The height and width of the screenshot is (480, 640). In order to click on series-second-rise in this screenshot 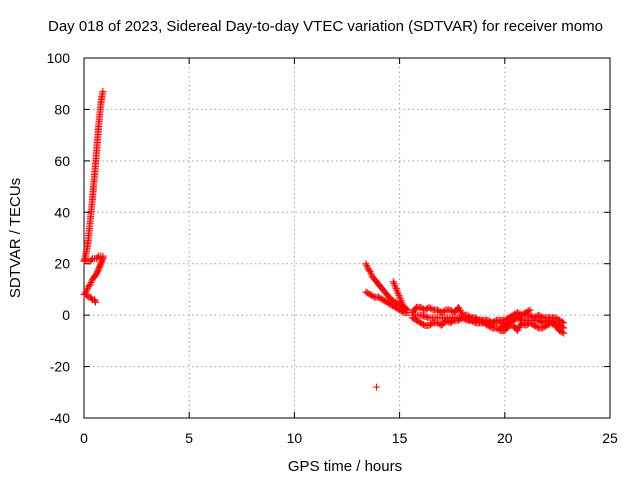, I will do `click(399, 296)`.